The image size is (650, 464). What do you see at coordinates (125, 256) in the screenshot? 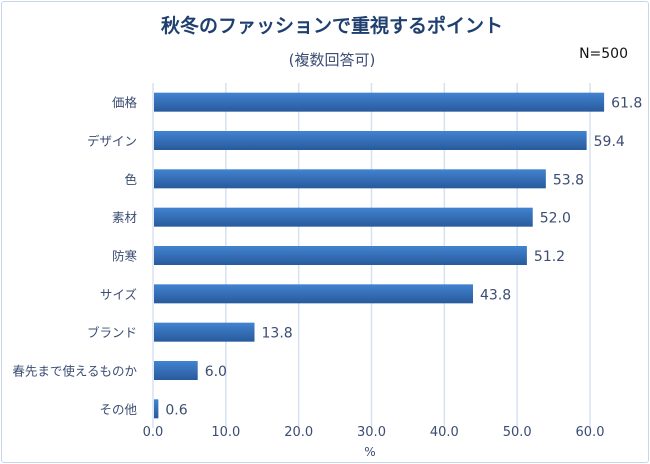
I see `category-label: 防寒` at bounding box center [125, 256].